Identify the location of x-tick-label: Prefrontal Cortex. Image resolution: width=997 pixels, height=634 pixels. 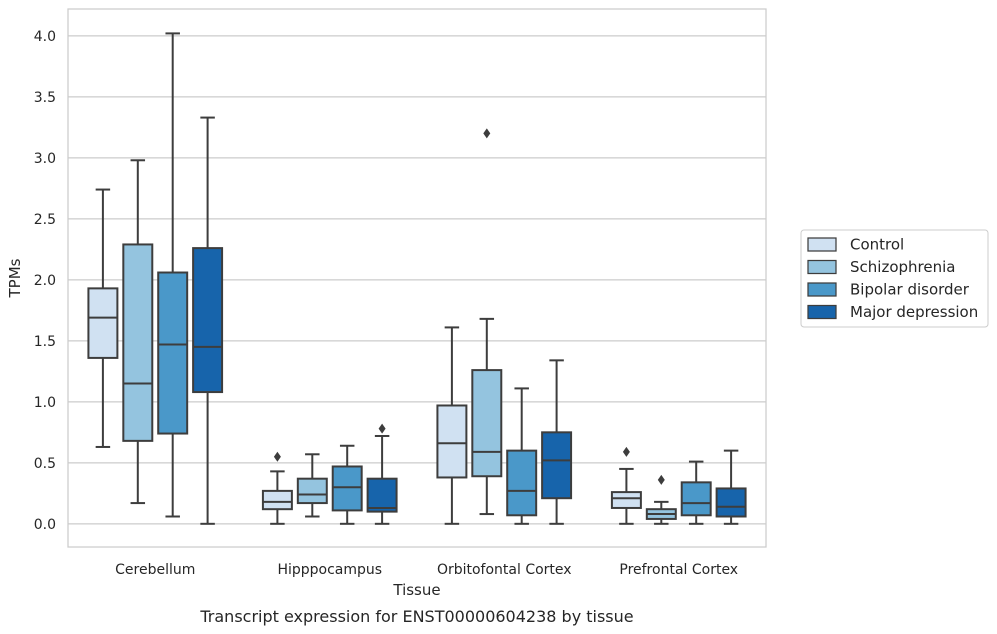
(678, 570).